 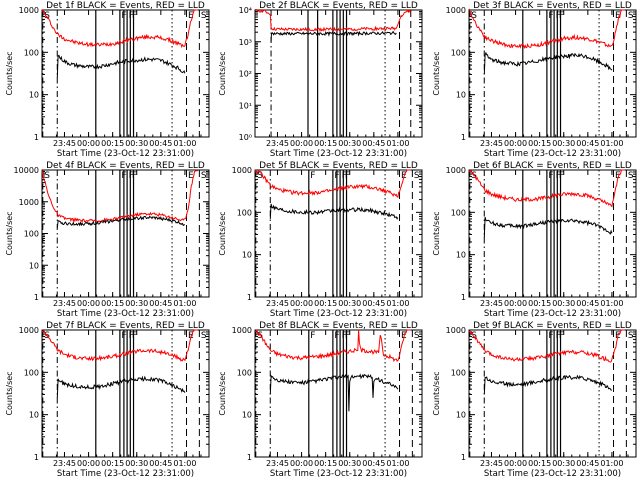 What do you see at coordinates (338, 6) in the screenshot?
I see `panel-title: Det 2f BLACK = Events, RED = LLD` at bounding box center [338, 6].